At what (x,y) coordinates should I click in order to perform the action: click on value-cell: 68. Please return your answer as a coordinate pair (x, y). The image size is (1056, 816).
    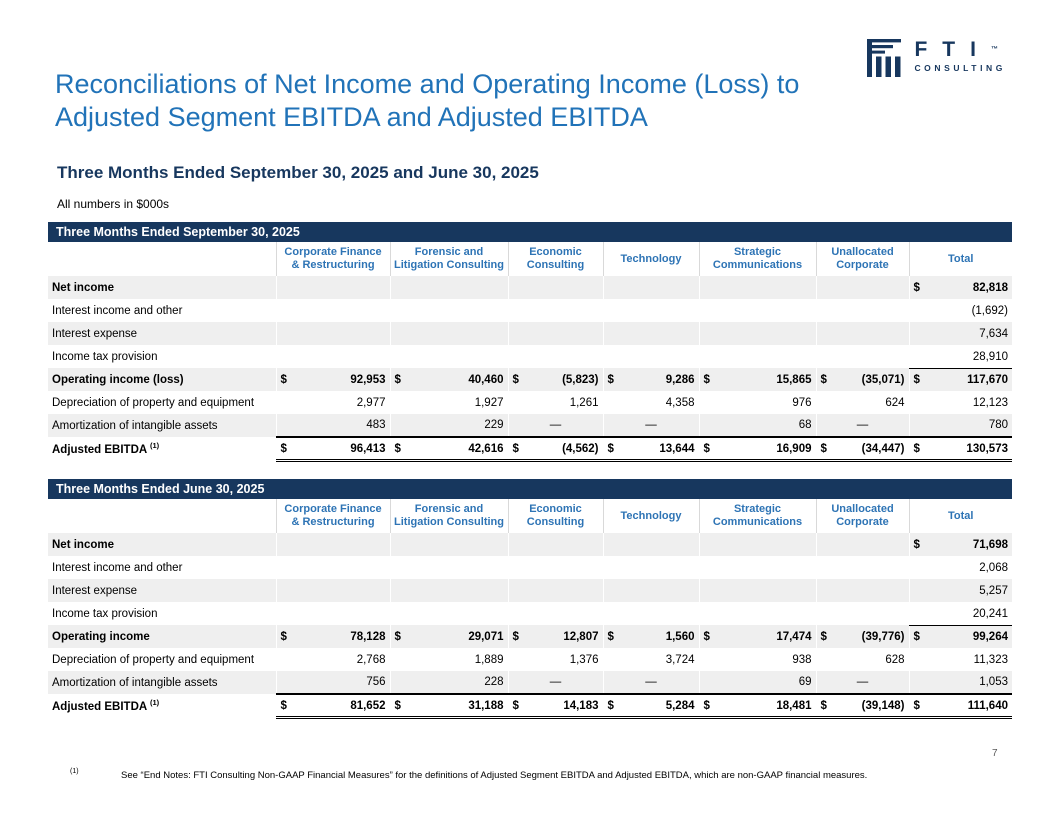
    Looking at the image, I should click on (757, 426).